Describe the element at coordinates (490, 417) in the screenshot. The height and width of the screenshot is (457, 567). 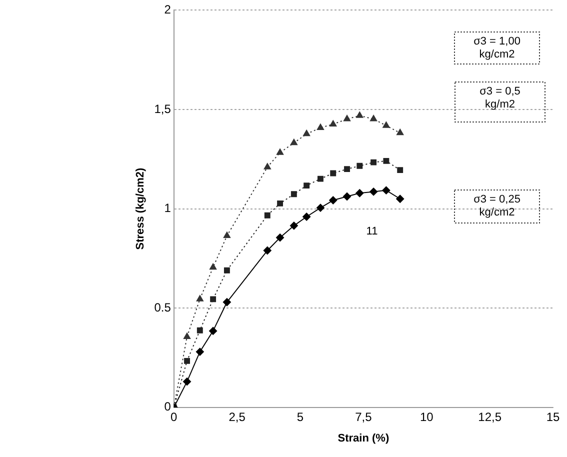
I see `x-tick-label: 12,5` at that location.